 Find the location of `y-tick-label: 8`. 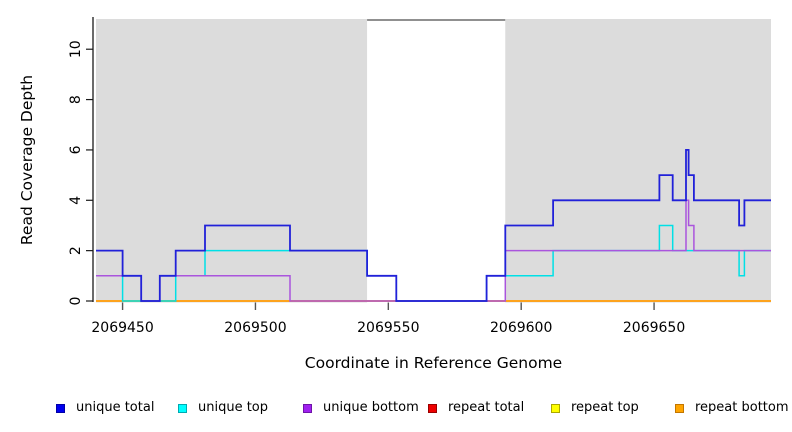

y-tick-label: 8 is located at coordinates (76, 99).